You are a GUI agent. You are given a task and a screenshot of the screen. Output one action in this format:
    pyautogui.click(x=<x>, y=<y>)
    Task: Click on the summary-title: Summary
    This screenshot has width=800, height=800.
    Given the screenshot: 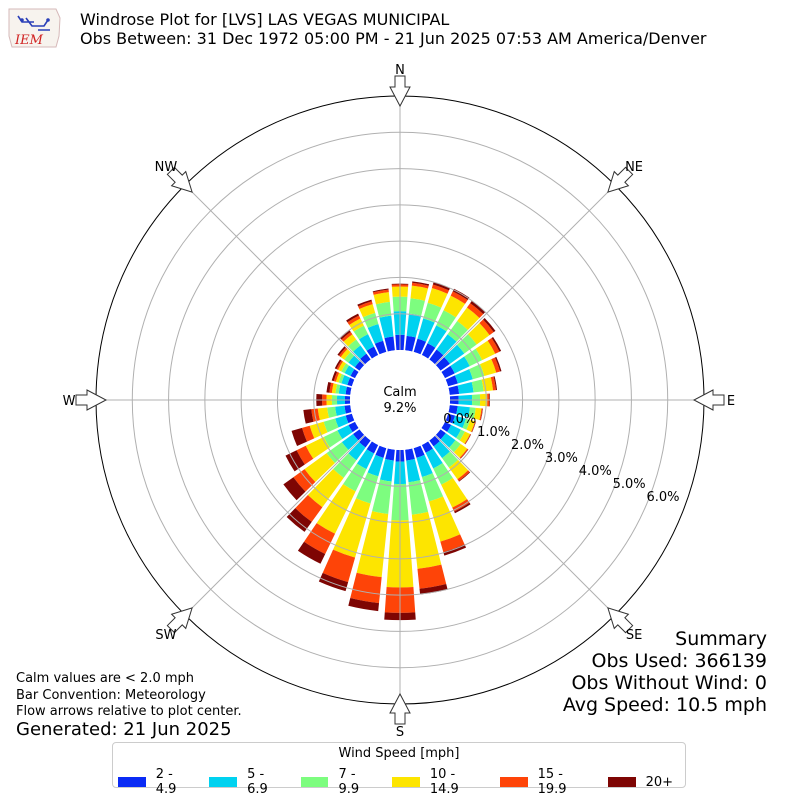 What is the action you would take?
    pyautogui.click(x=721, y=639)
    